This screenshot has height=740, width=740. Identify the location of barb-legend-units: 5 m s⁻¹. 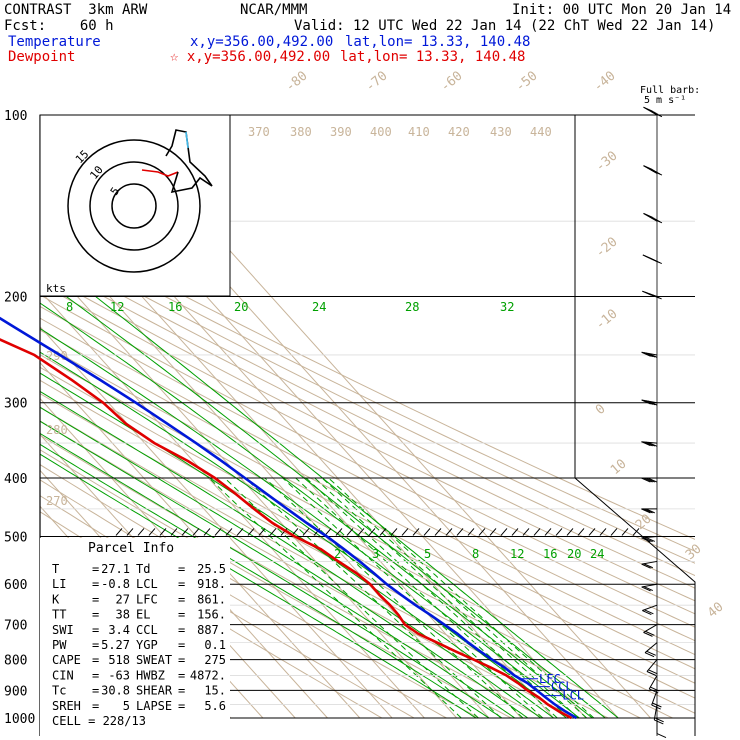
(665, 100).